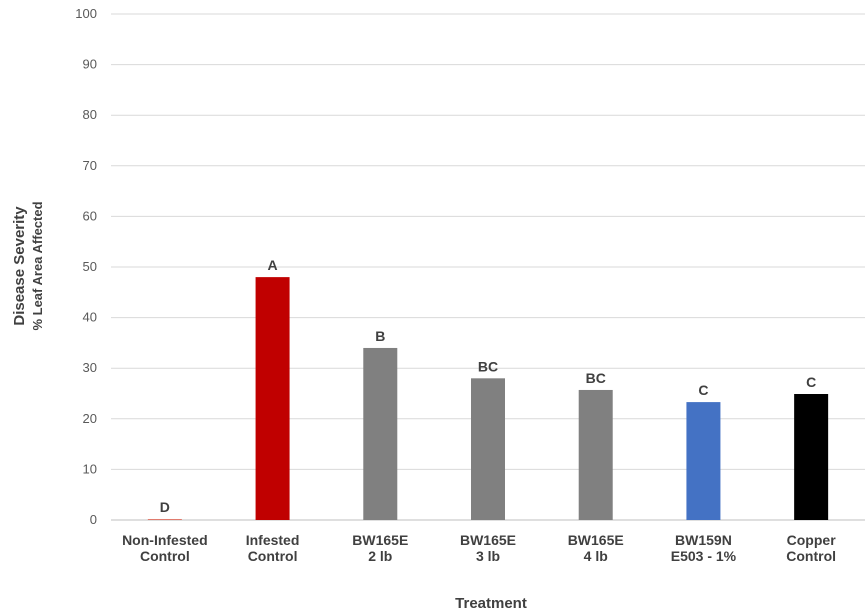 The width and height of the screenshot is (865, 614). I want to click on y-tick-label: 40, so click(90, 317).